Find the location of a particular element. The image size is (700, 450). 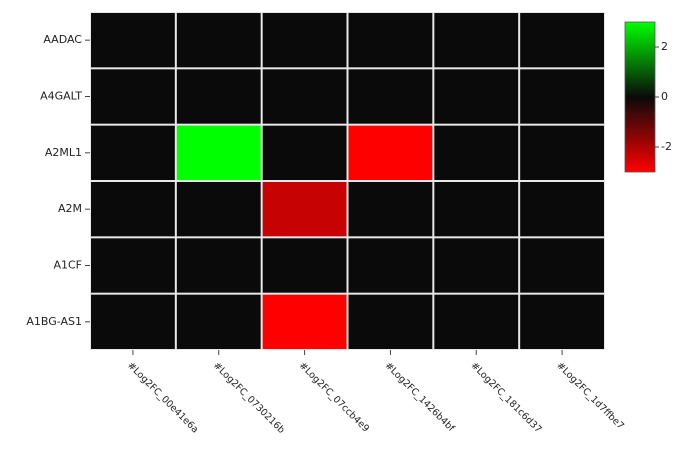

y-tick-label: A1CF is located at coordinates (67, 265).